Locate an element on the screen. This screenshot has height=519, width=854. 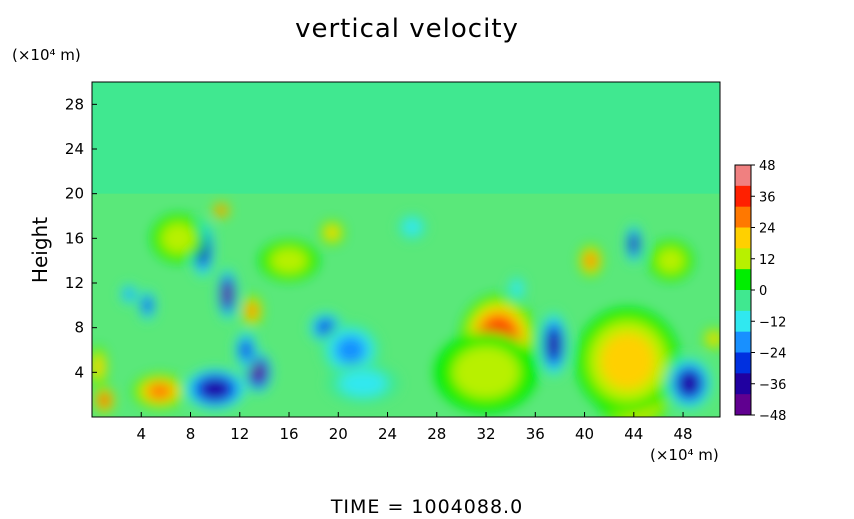
colorbar-tick-label-8: −48 is located at coordinates (772, 416).